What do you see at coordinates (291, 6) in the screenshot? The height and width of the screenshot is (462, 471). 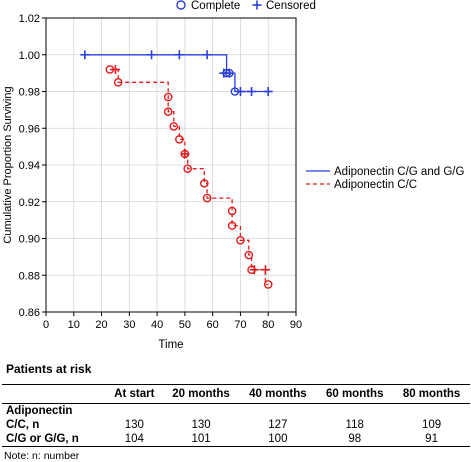 I see `legend-censored-label: Censored` at bounding box center [291, 6].